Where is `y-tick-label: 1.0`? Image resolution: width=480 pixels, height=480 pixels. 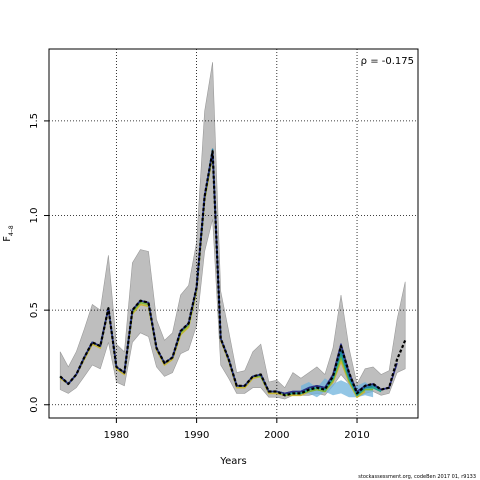 y-tick-label: 1.0 is located at coordinates (34, 216).